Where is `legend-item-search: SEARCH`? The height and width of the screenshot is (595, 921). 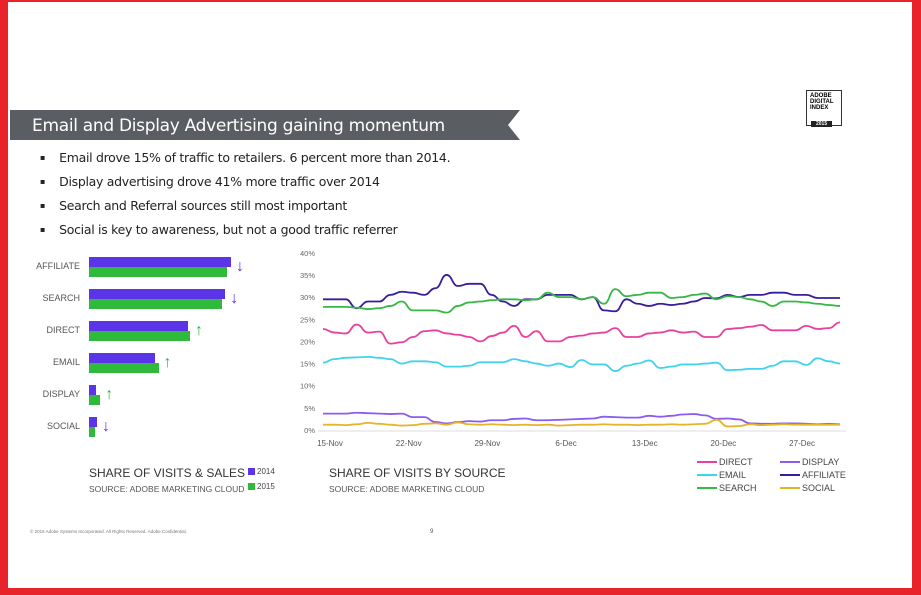 legend-item-search: SEARCH is located at coordinates (727, 488).